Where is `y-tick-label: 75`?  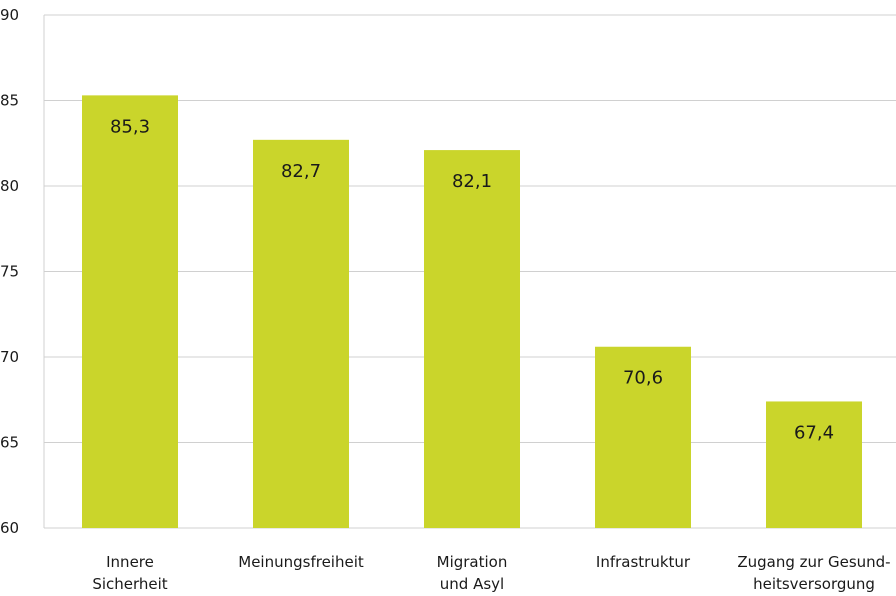
y-tick-label: 75 is located at coordinates (9, 272).